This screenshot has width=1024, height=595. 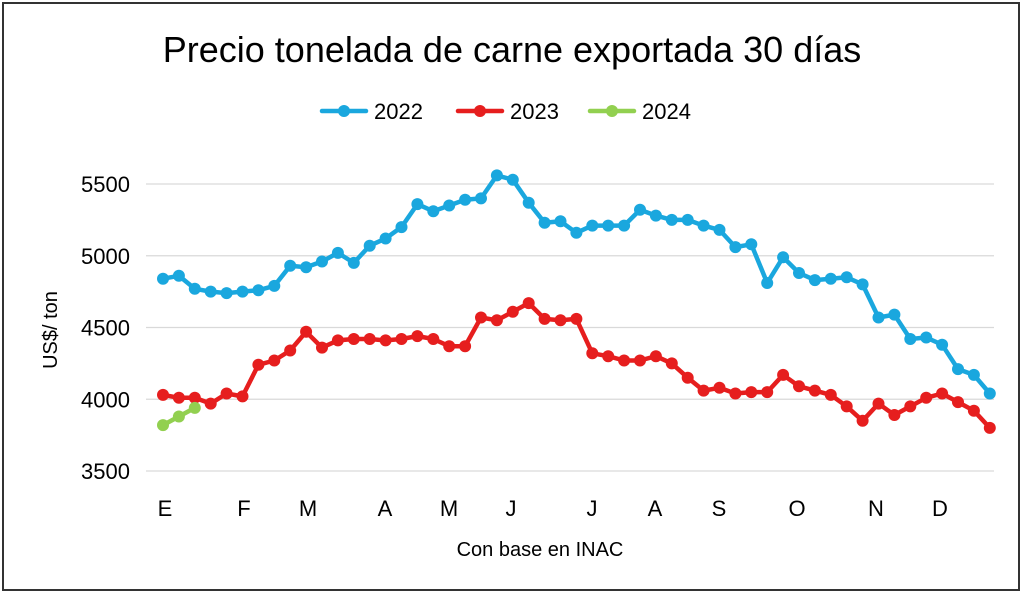 I want to click on y-tick-label: 4000, so click(x=105, y=399).